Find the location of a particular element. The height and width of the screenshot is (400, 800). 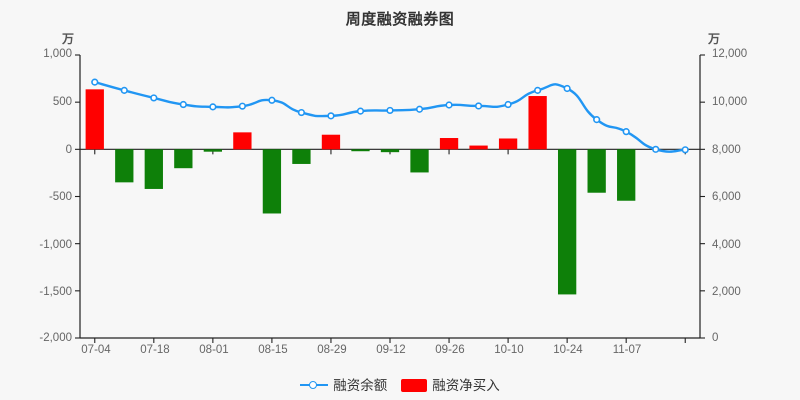

page-title: 周度融资融券图 is located at coordinates (400, 19).